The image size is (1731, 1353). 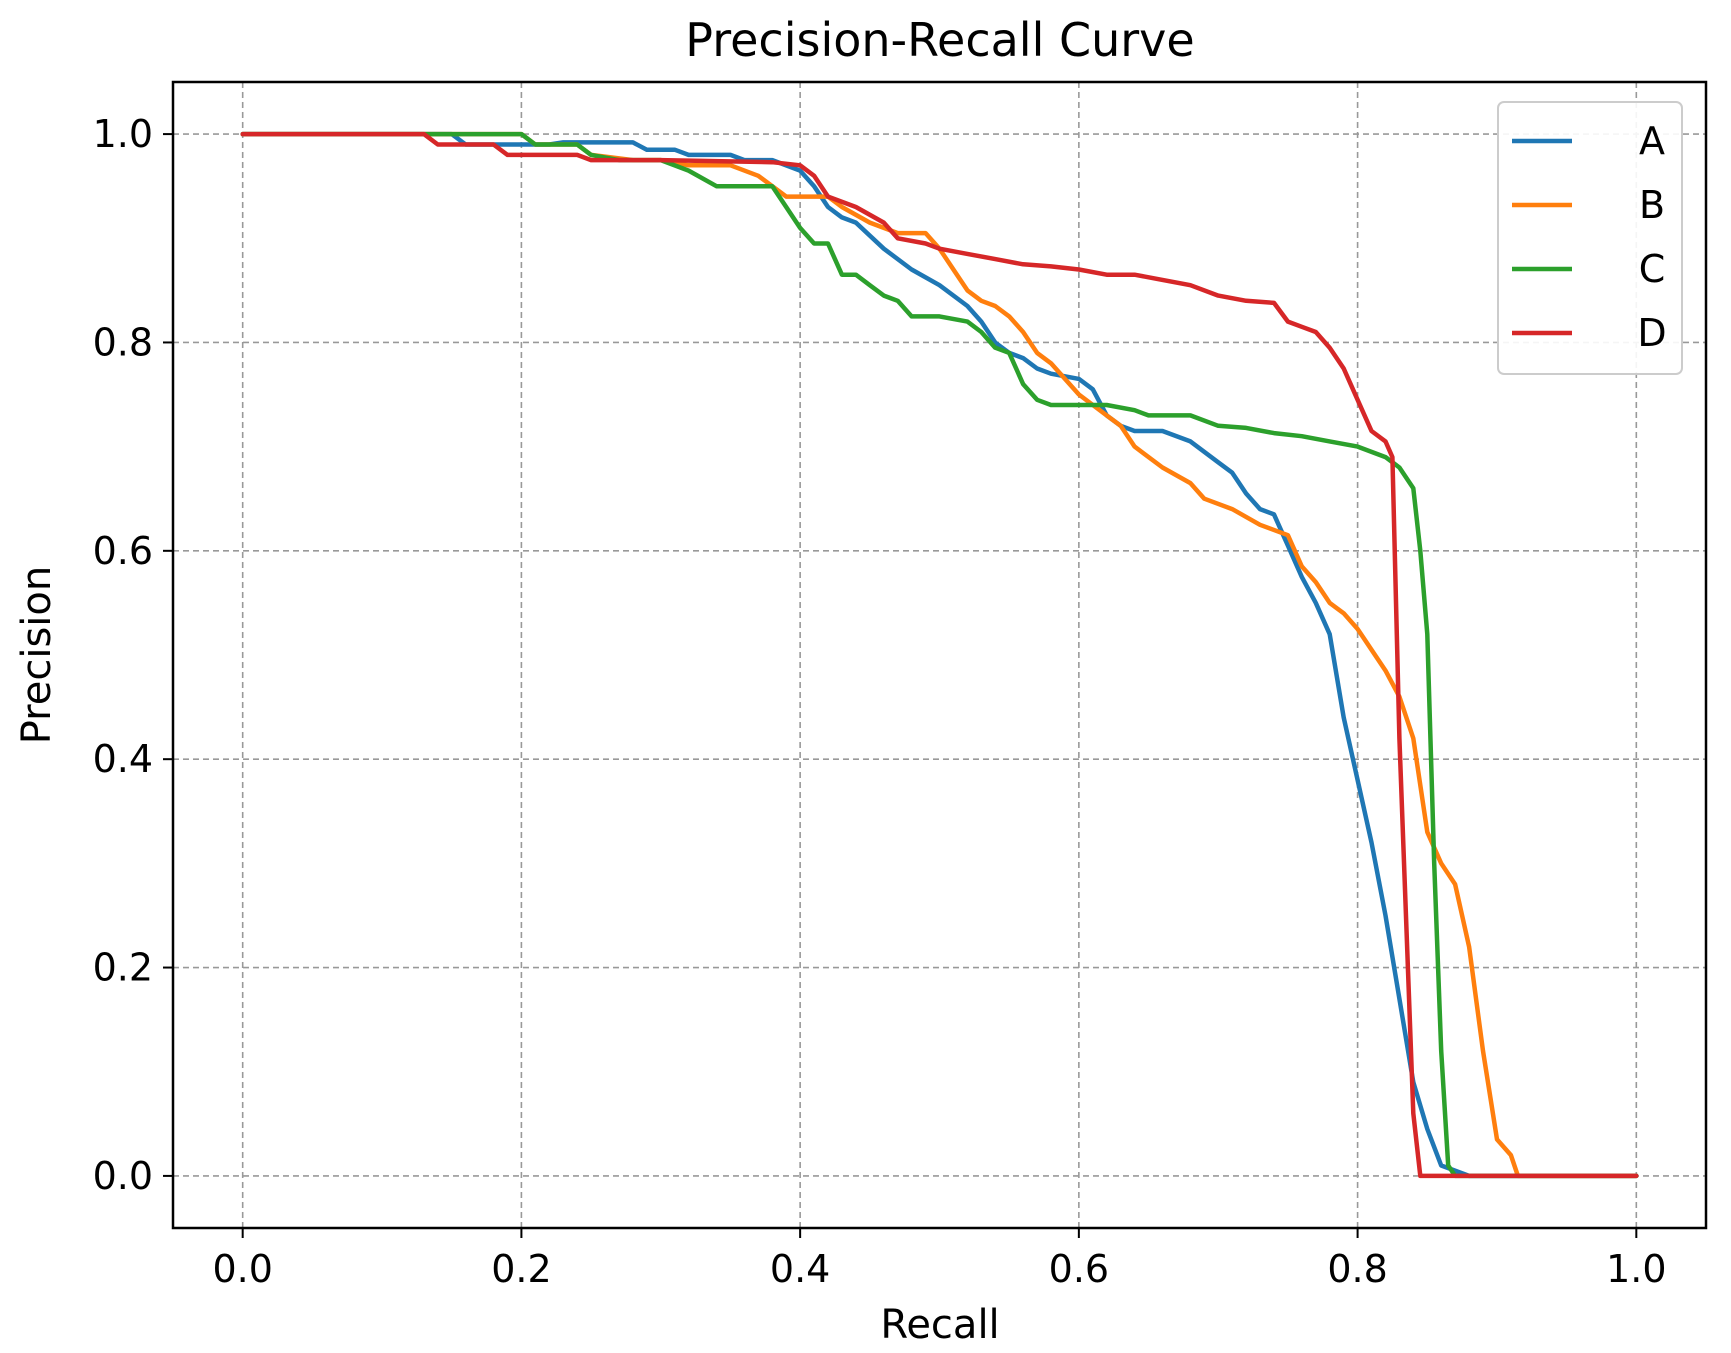 What do you see at coordinates (123, 551) in the screenshot?
I see `y-tick-label: 0.6` at bounding box center [123, 551].